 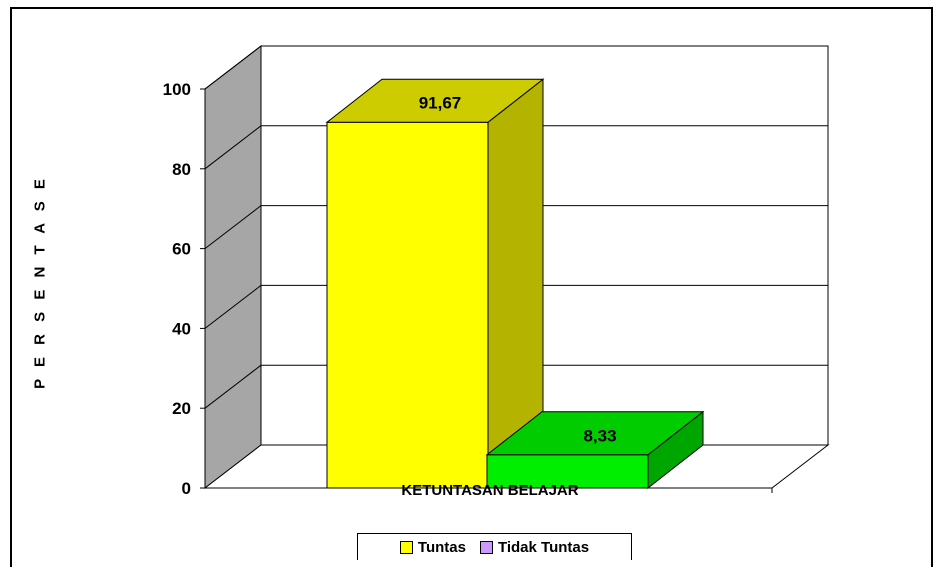 I want to click on y-tick-label: 0, so click(x=186, y=488).